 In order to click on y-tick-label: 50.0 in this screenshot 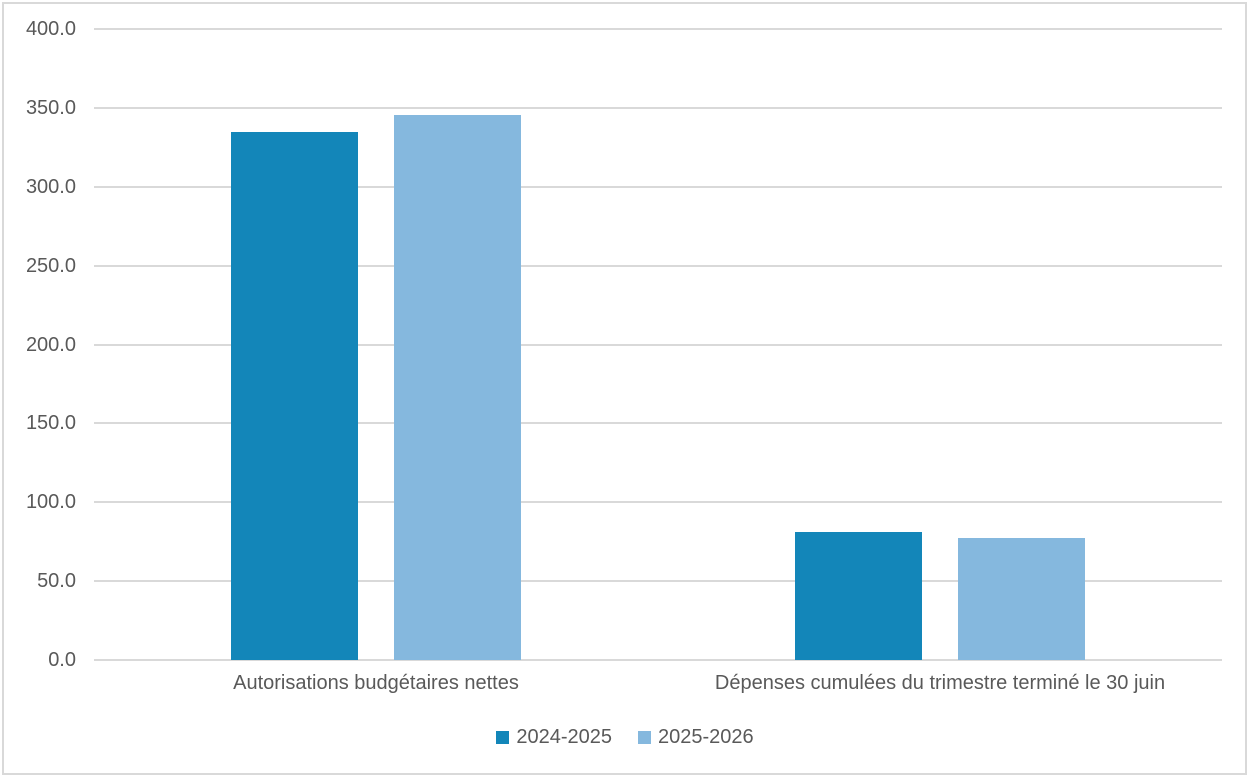, I will do `click(56, 581)`.